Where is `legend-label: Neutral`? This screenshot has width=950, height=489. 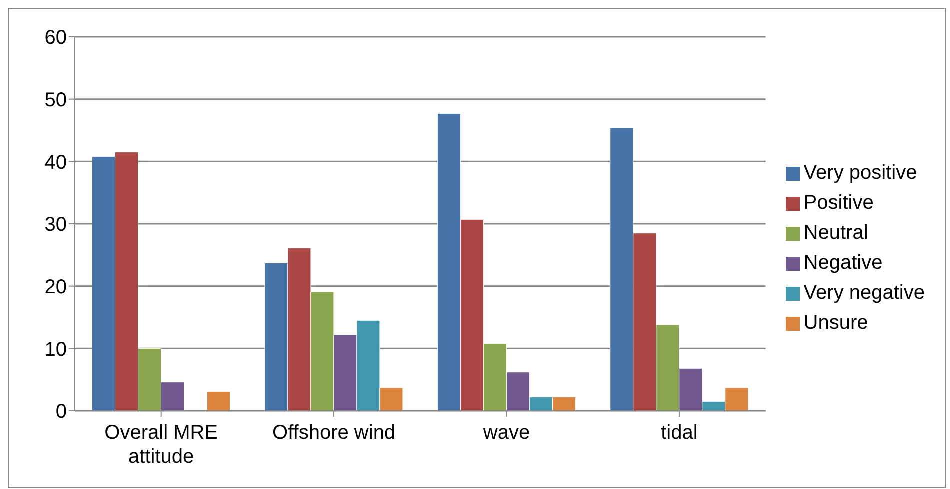
legend-label: Neutral is located at coordinates (836, 233).